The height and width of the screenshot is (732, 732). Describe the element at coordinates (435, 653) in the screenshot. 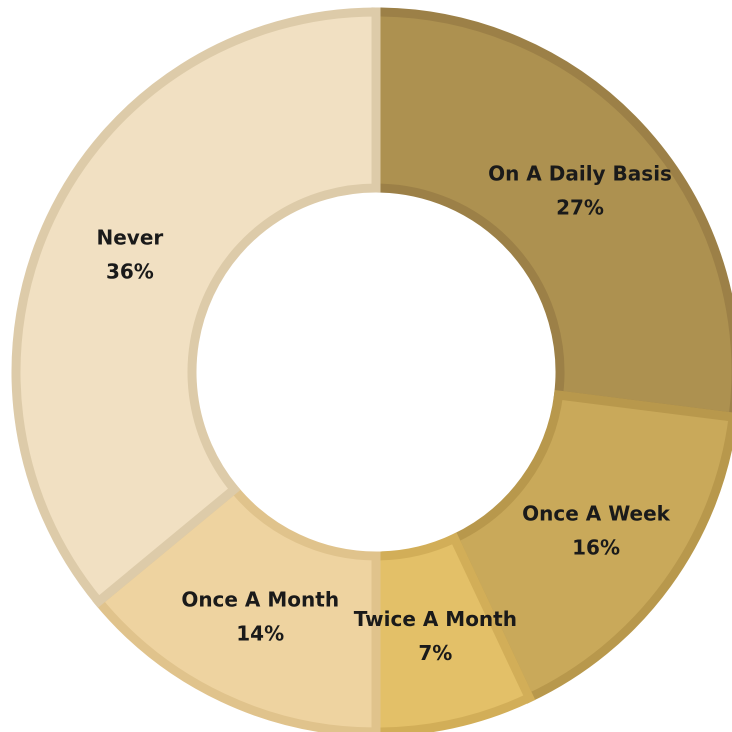

I see `value-label: 7%` at that location.